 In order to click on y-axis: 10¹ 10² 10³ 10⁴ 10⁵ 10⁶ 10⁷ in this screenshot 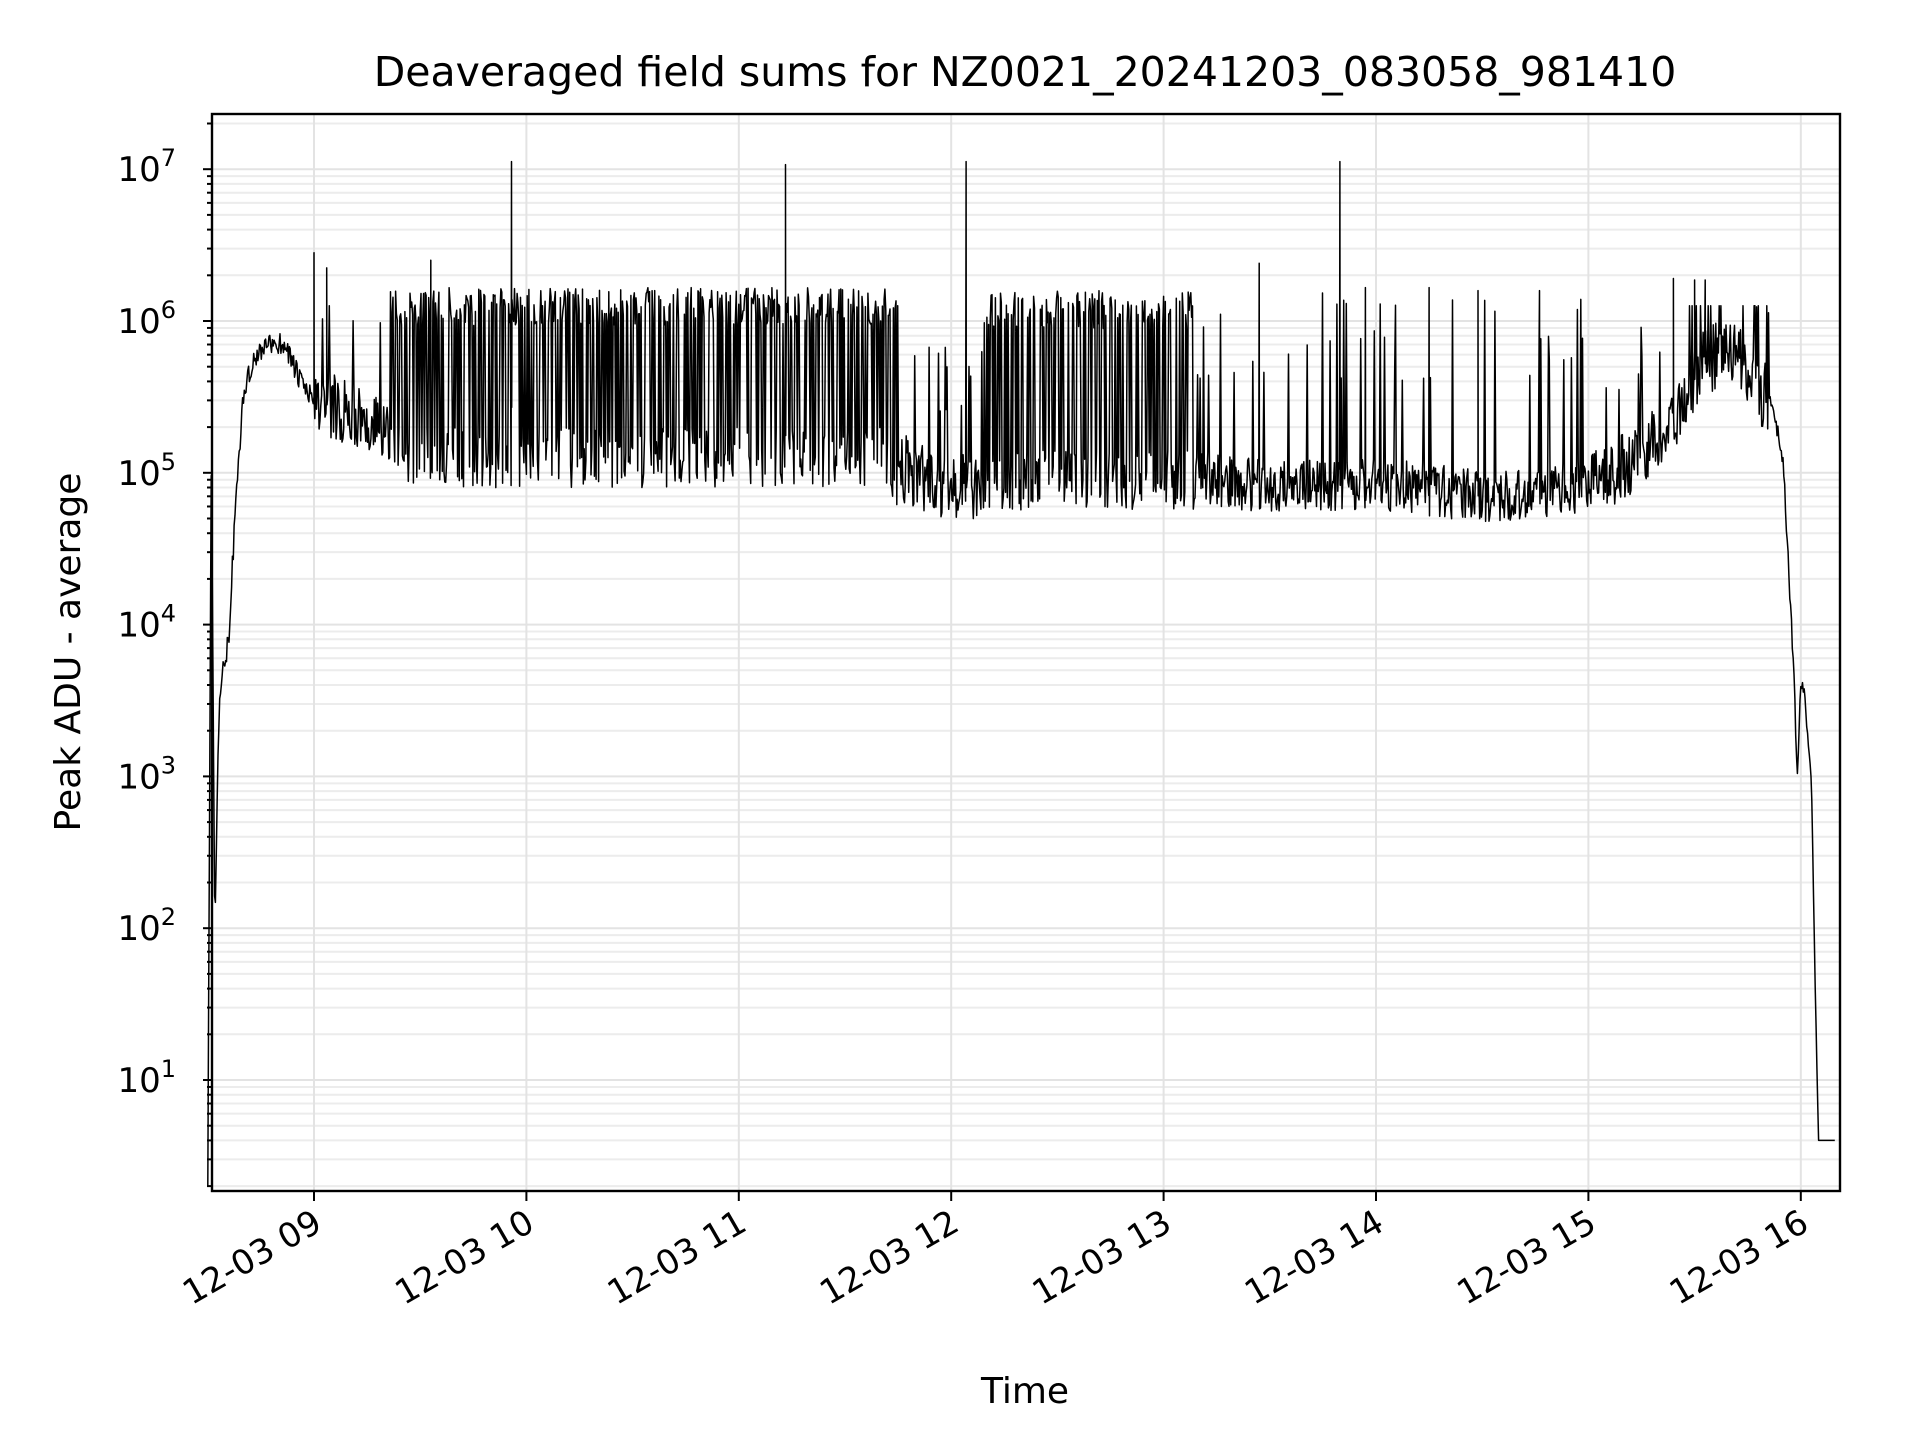, I will do `click(164, 655)`.